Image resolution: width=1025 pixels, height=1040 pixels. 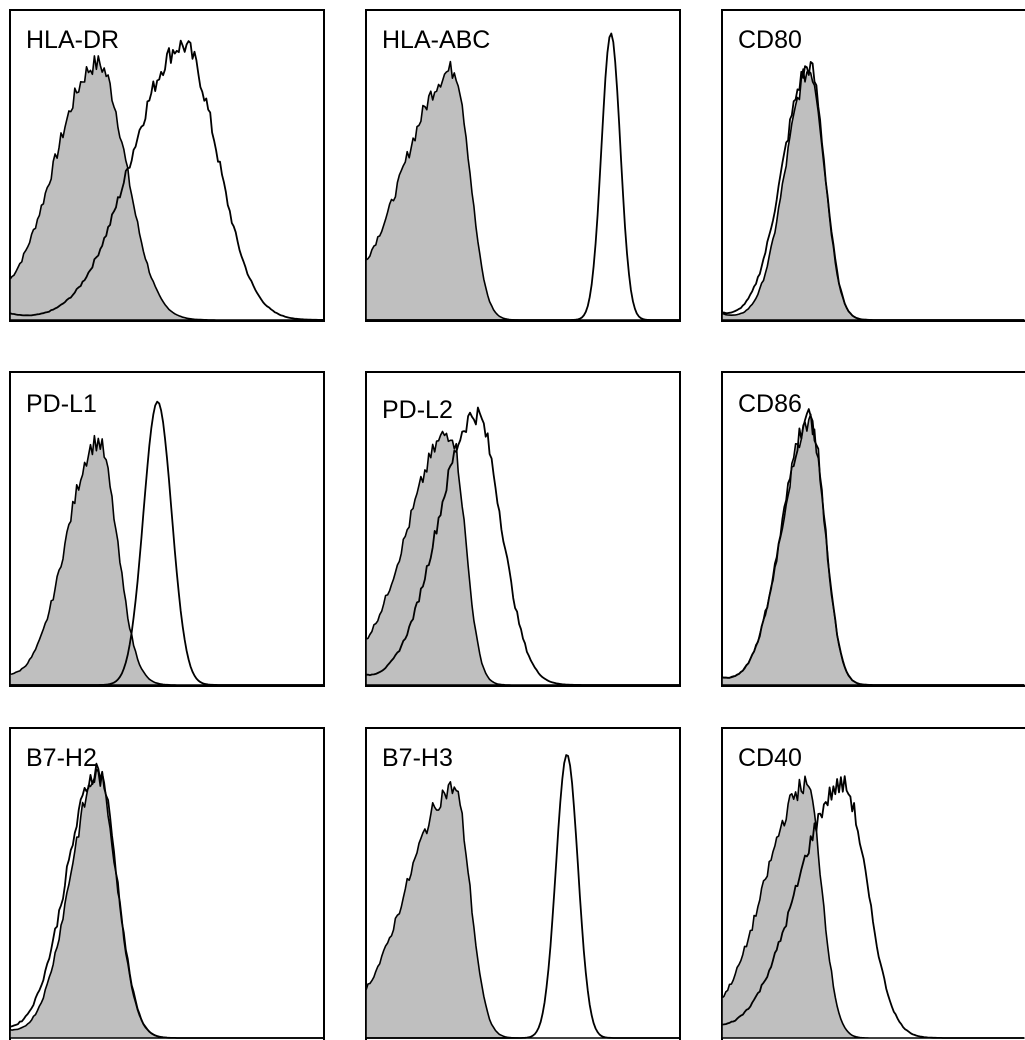 I want to click on histogram-panel-cd86: CD86, so click(x=873, y=529).